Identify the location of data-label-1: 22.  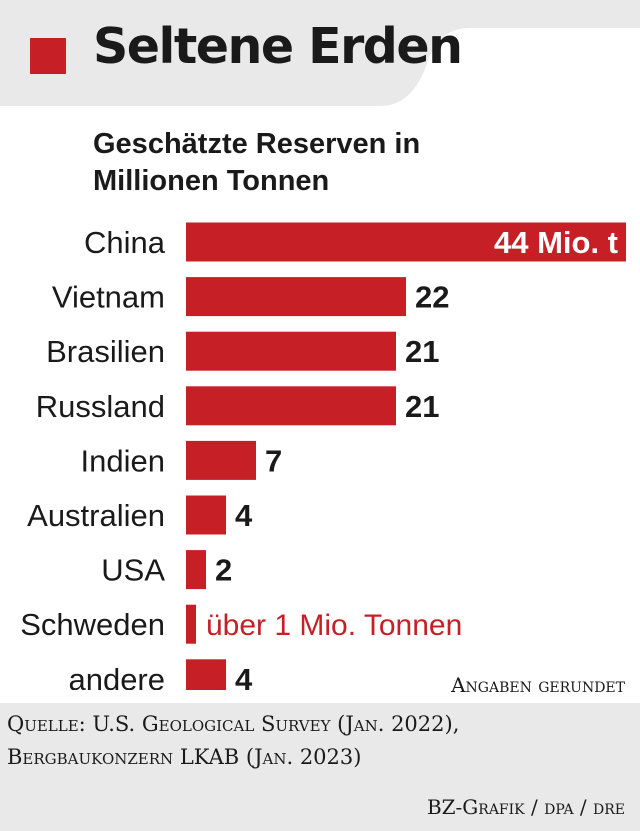
(432, 297).